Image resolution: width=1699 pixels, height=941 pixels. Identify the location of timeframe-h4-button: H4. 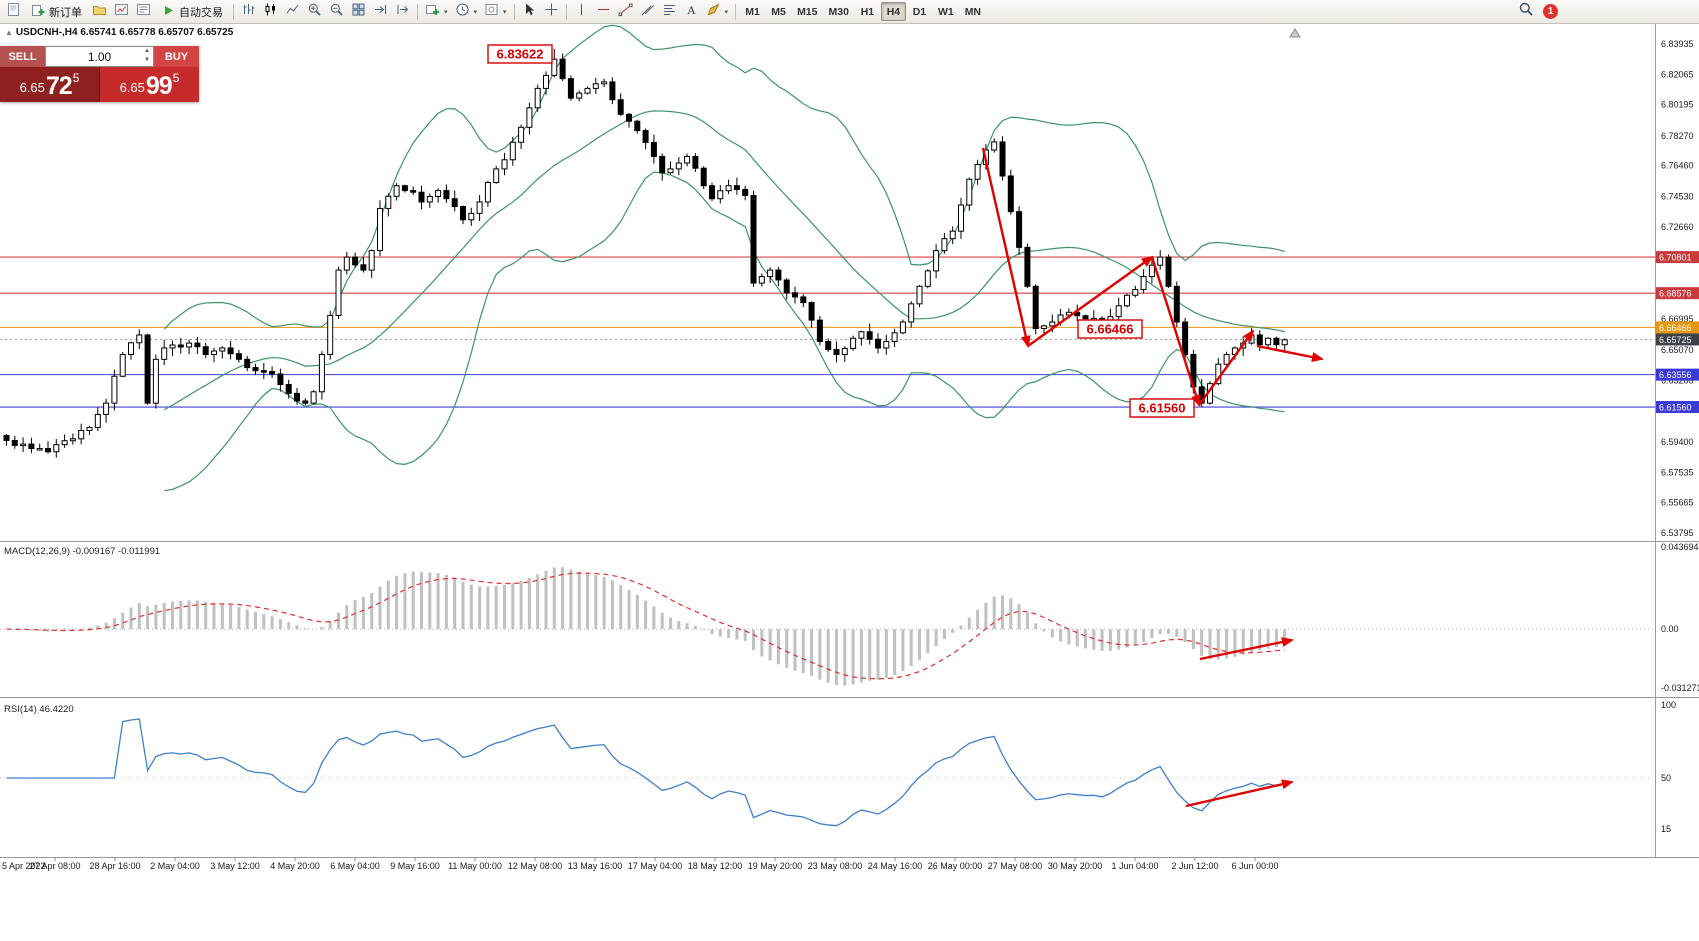
(893, 11).